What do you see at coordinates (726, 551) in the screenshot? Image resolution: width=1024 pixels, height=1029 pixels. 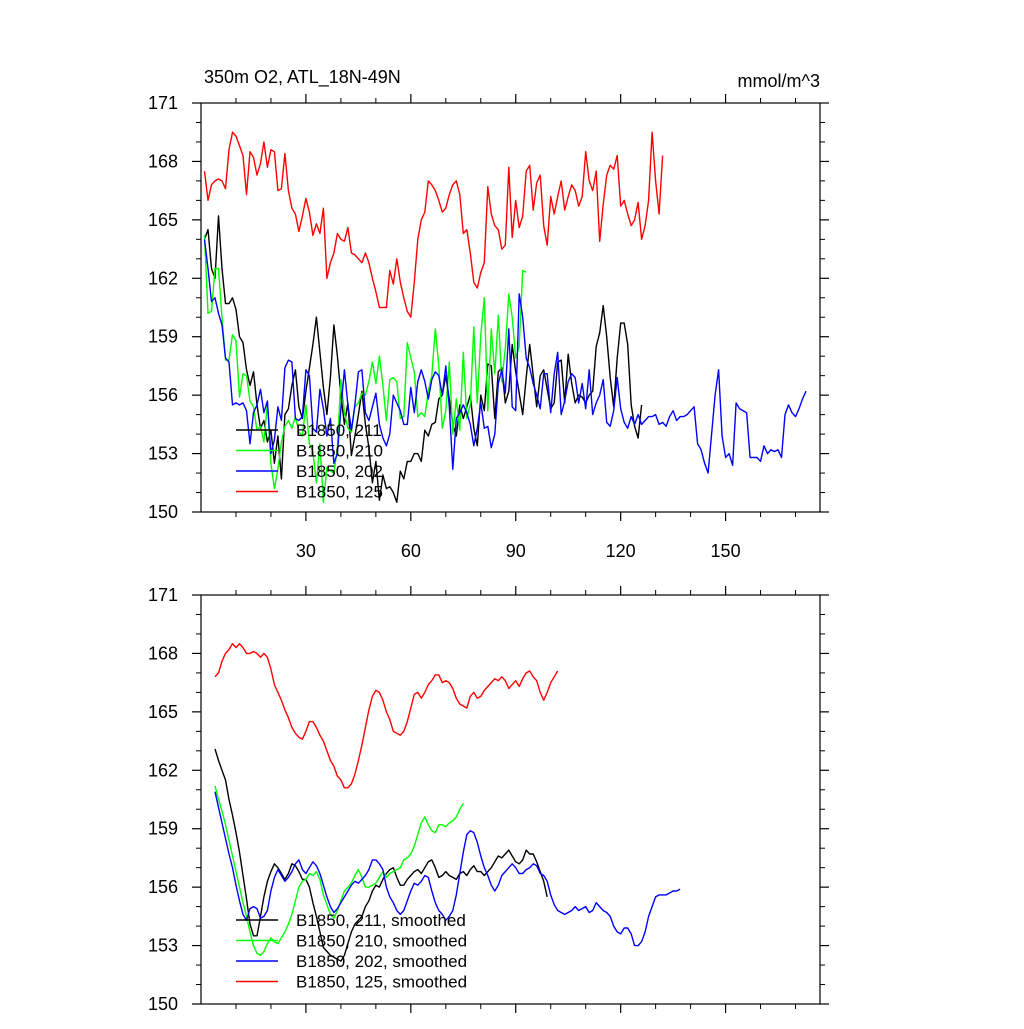 I see `x-tick-label: 150` at bounding box center [726, 551].